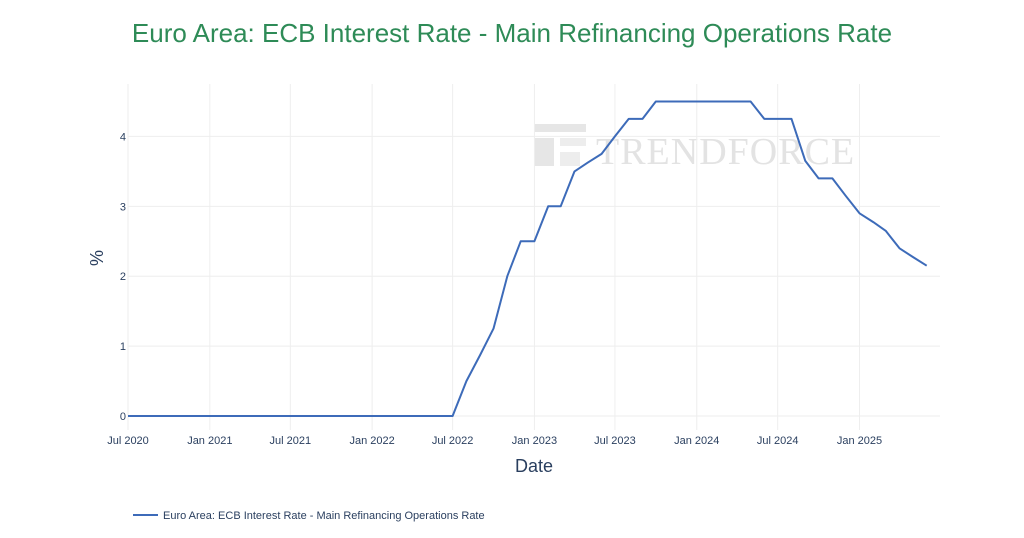 Image resolution: width=1024 pixels, height=538 pixels. Describe the element at coordinates (209, 441) in the screenshot. I see `x-tick-label: Jan 2021` at that location.